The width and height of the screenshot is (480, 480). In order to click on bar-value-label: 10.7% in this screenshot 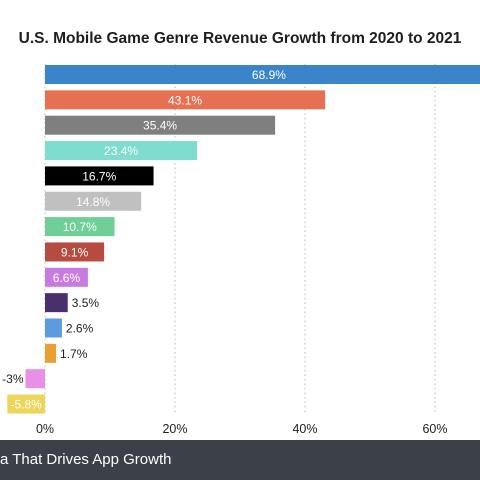, I will do `click(80, 227)`.